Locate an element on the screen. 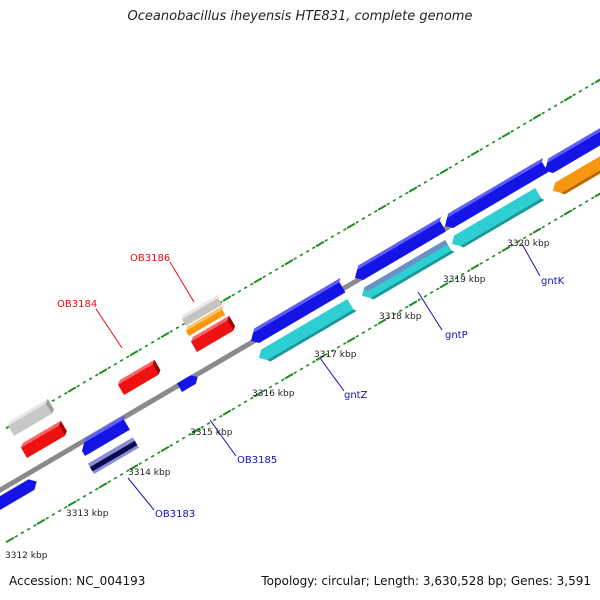 Image resolution: width=600 pixels, height=600 pixels. gntk-feature is located at coordinates (497, 219).